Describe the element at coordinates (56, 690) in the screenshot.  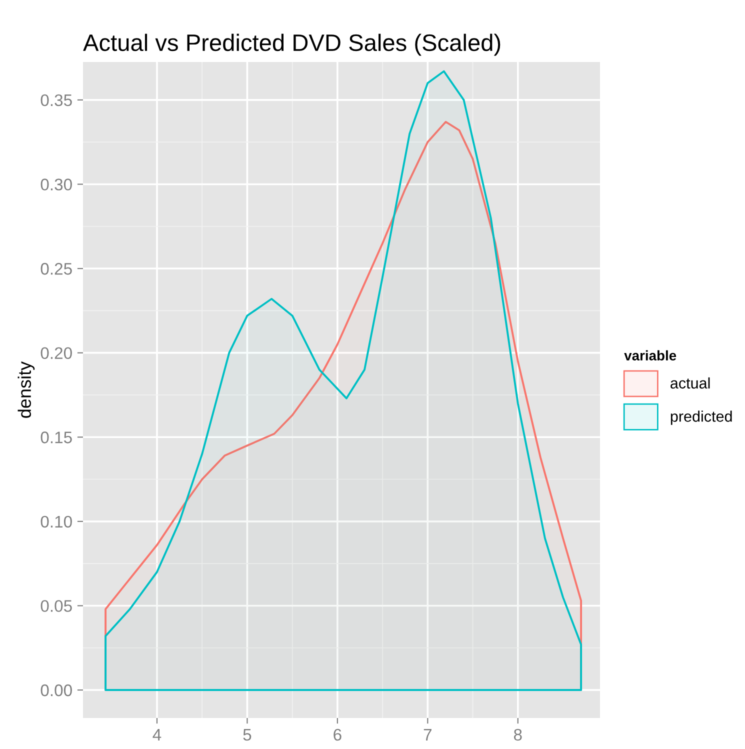
I see `y-tick-label: 0.00` at that location.